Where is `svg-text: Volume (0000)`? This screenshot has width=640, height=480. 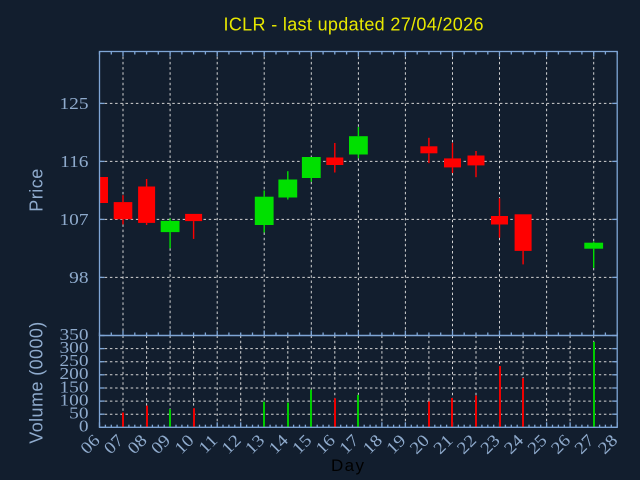
svg-text: Volume (0000) is located at coordinates (37, 383).